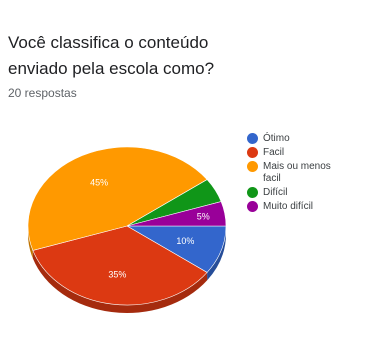  I want to click on pie-slice-facil, so click(120, 265).